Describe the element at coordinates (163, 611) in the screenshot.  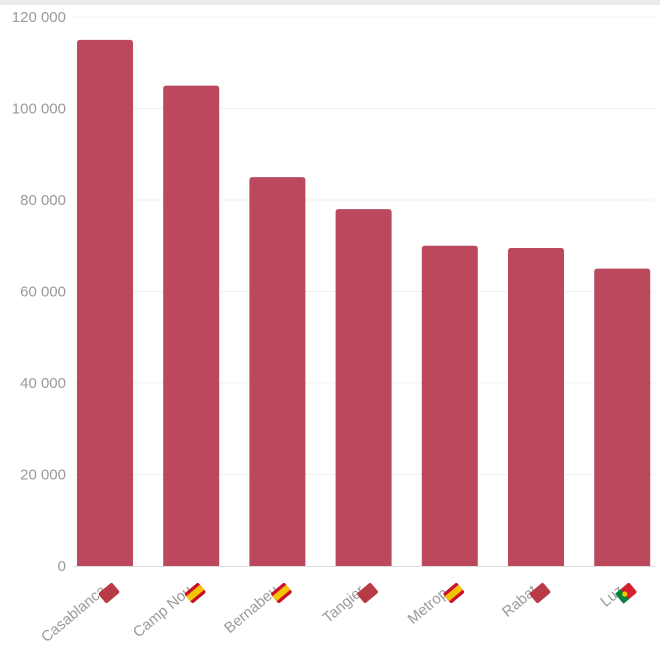
I see `x-tick-label: Camp Nou` at that location.